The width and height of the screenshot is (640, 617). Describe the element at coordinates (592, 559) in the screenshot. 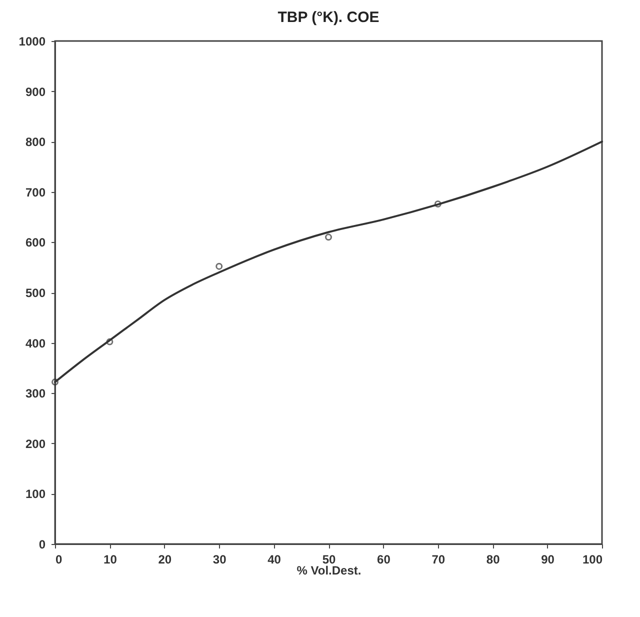

I see `x-tick-label: 100` at that location.